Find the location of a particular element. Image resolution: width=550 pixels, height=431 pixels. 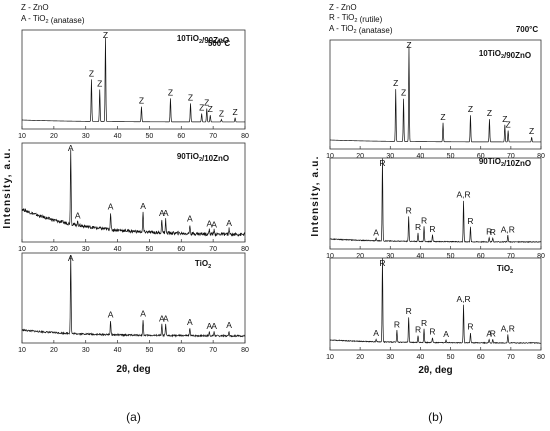

right-series-3-peak-label-9: A,R is located at coordinates (463, 299).